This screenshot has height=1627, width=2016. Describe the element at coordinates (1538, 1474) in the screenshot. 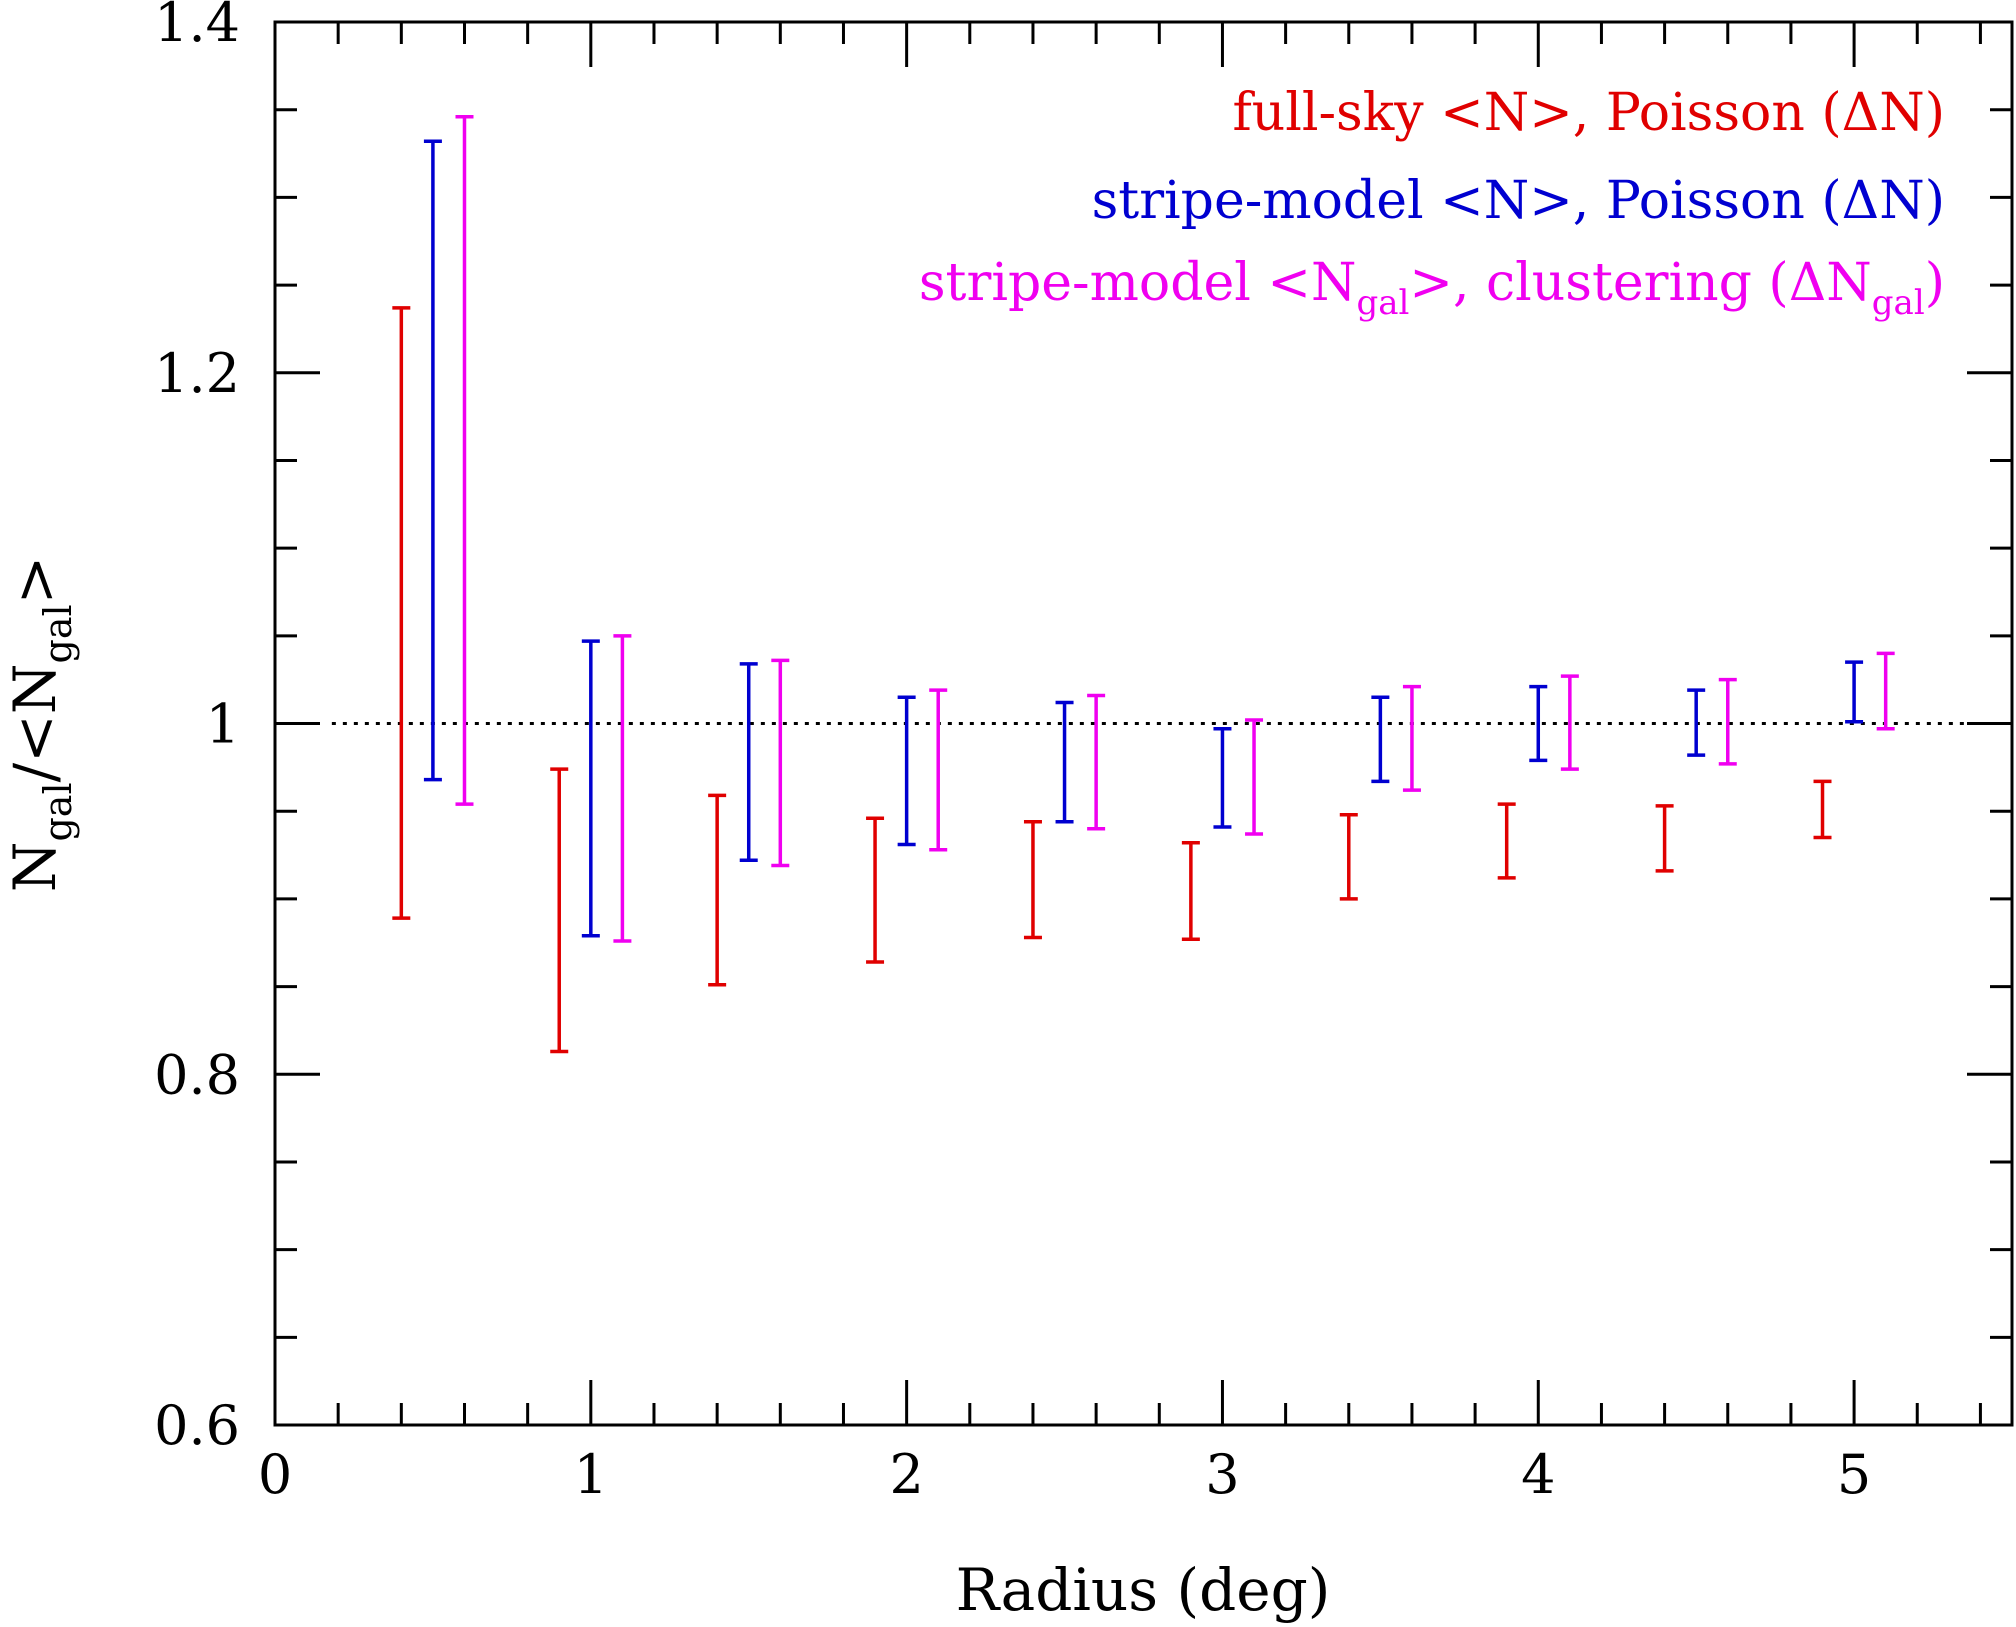

I see `x-tick-label: 4` at that location.